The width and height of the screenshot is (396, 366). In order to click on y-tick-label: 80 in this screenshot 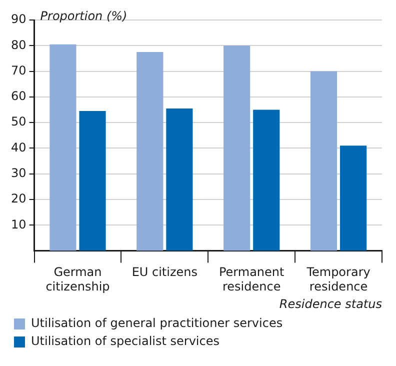, I will do `click(18, 45)`.